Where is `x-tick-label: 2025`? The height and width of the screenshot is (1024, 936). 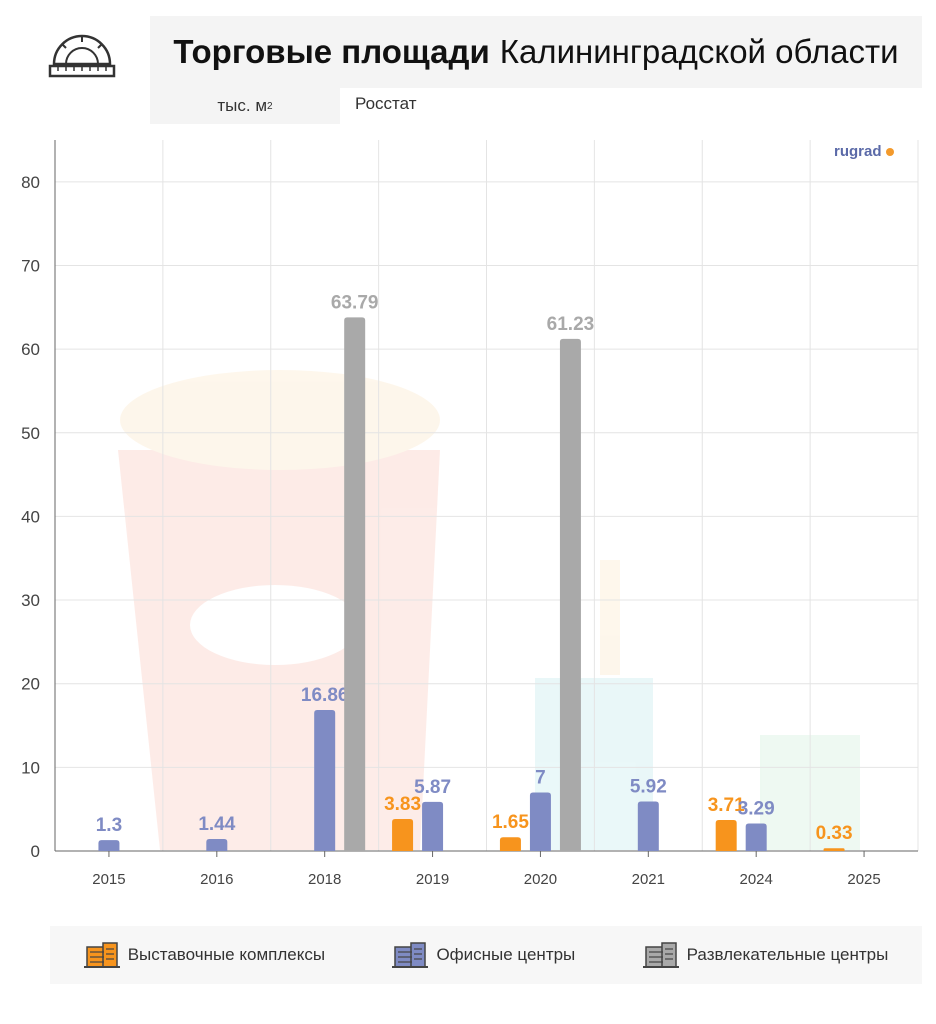 x-tick-label: 2025 is located at coordinates (863, 879).